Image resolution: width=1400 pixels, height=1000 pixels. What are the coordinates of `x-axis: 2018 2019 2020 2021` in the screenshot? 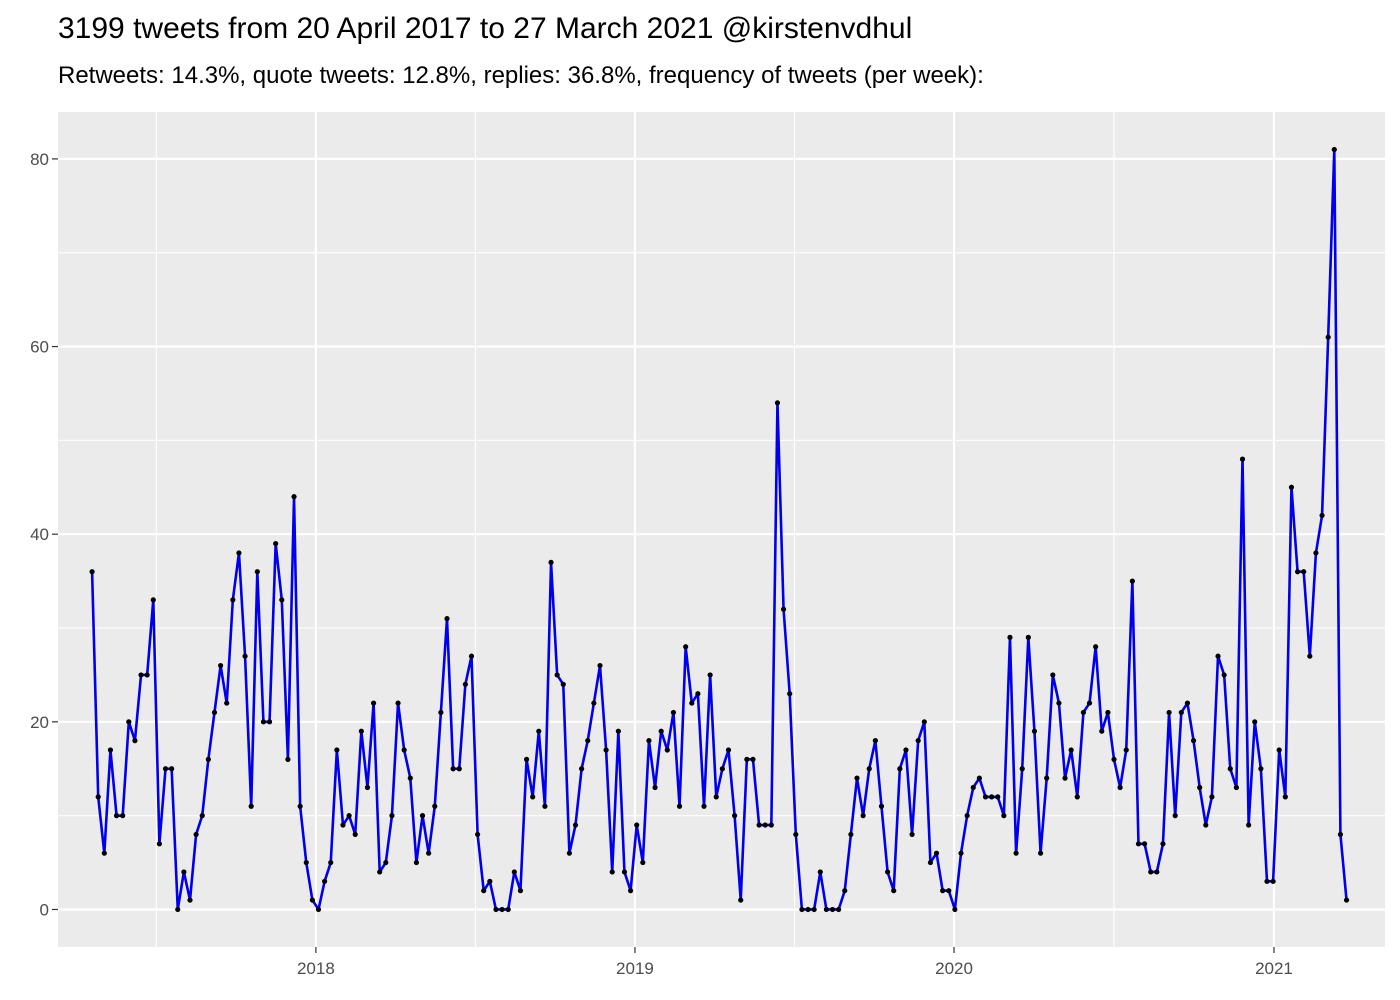 It's located at (795, 962).